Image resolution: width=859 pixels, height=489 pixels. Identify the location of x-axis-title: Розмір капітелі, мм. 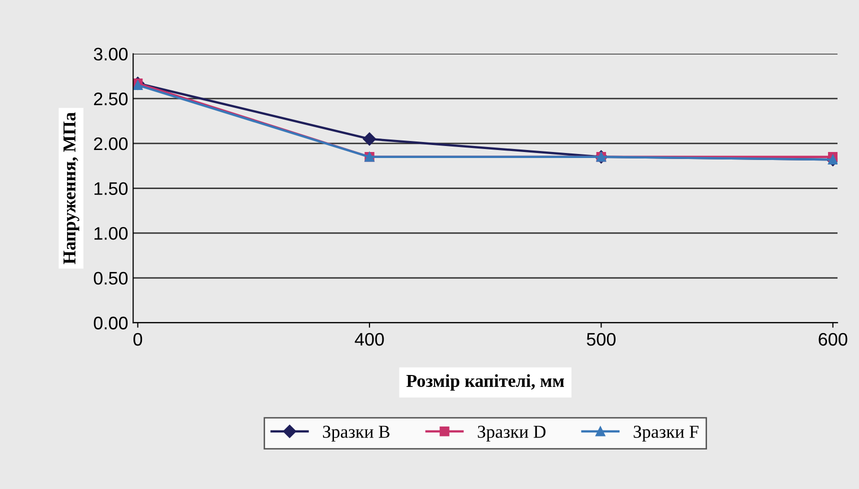
(485, 382).